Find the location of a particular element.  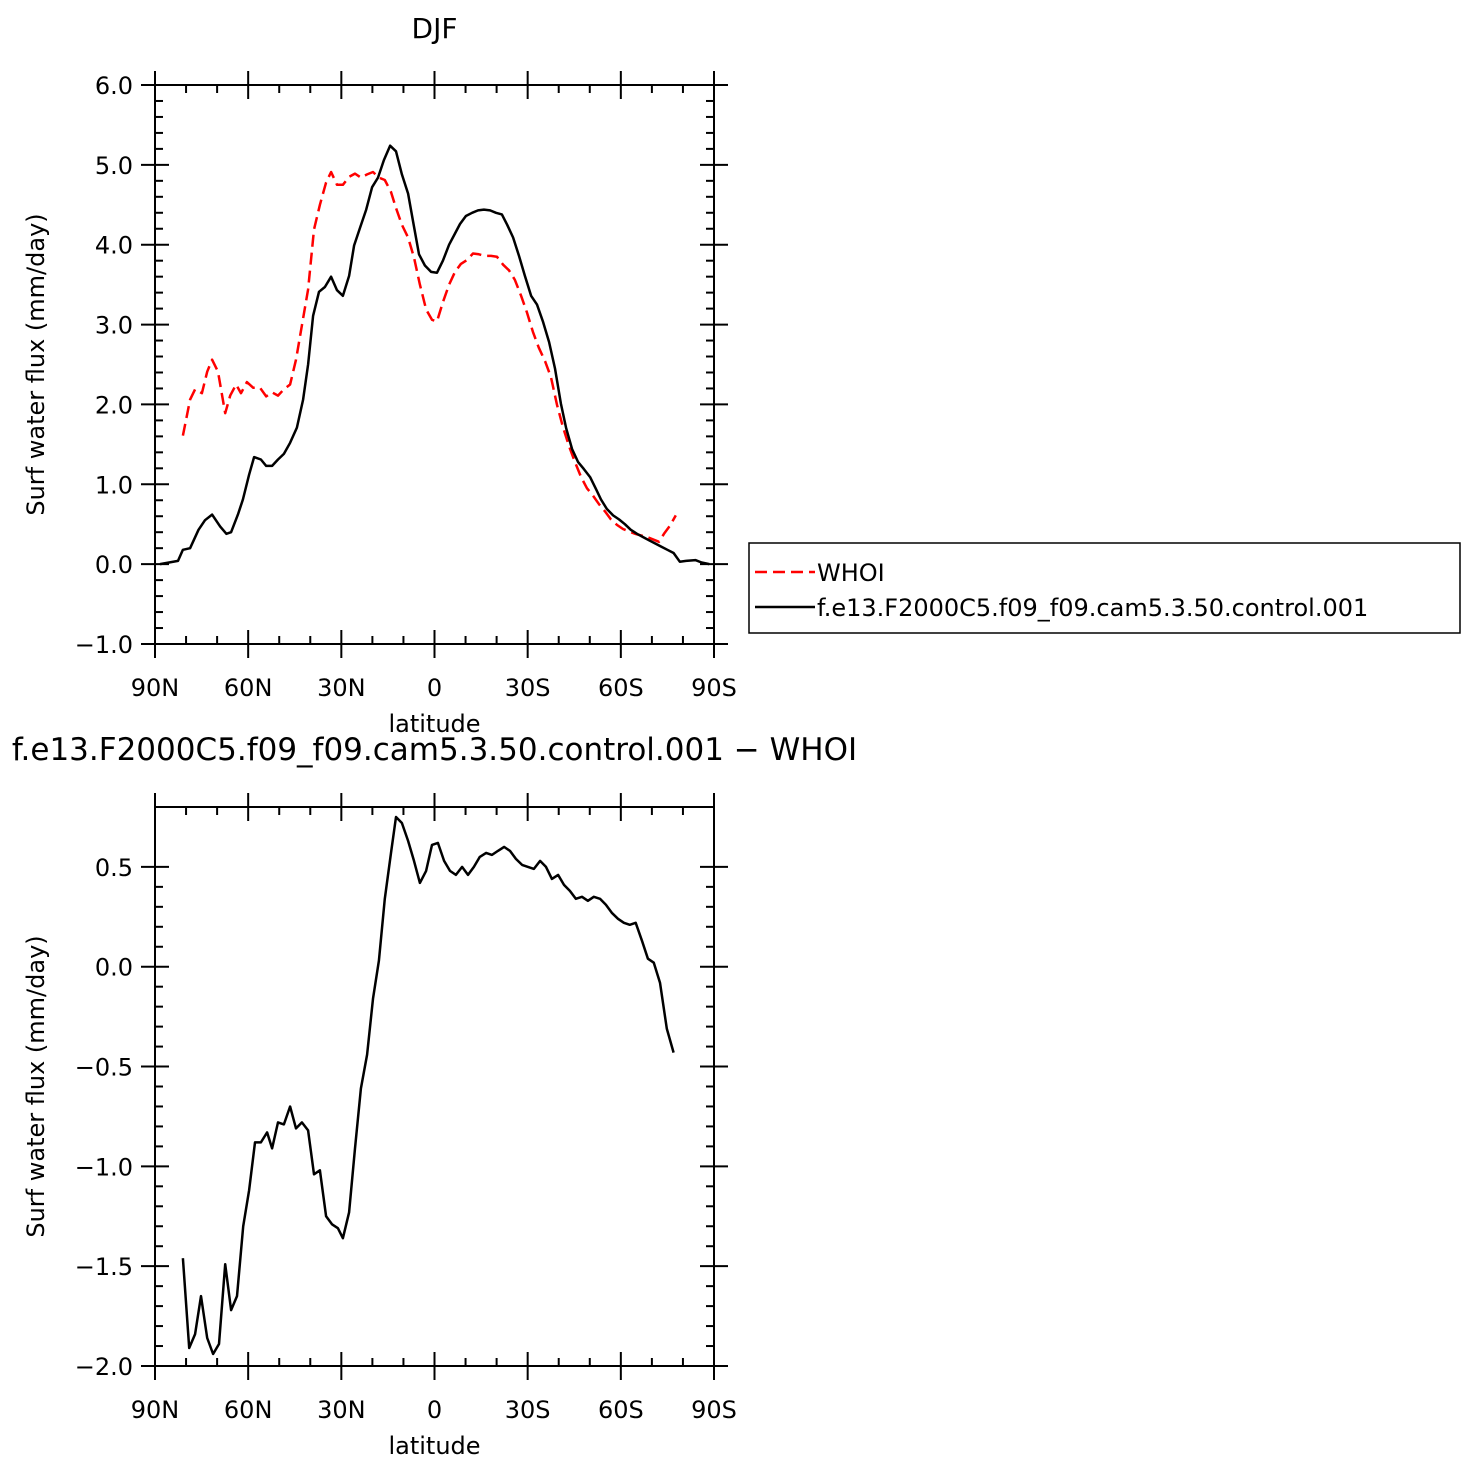

y-tick-label: 4.0 is located at coordinates (114, 246).